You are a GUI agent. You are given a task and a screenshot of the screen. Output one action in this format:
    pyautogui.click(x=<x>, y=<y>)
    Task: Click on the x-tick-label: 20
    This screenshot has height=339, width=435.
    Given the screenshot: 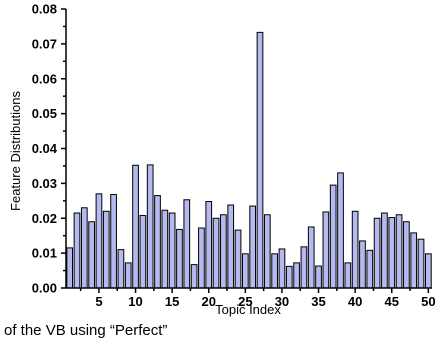 What is the action you would take?
    pyautogui.click(x=209, y=301)
    